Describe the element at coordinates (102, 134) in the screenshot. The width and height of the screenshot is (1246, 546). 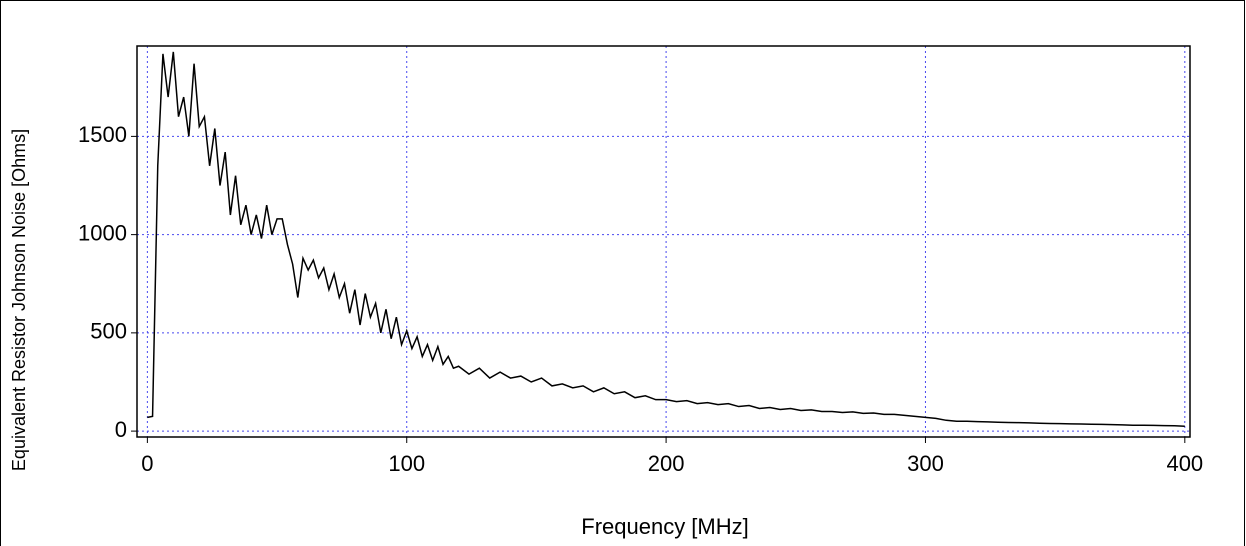
I see `y-tick-label: 1500` at that location.